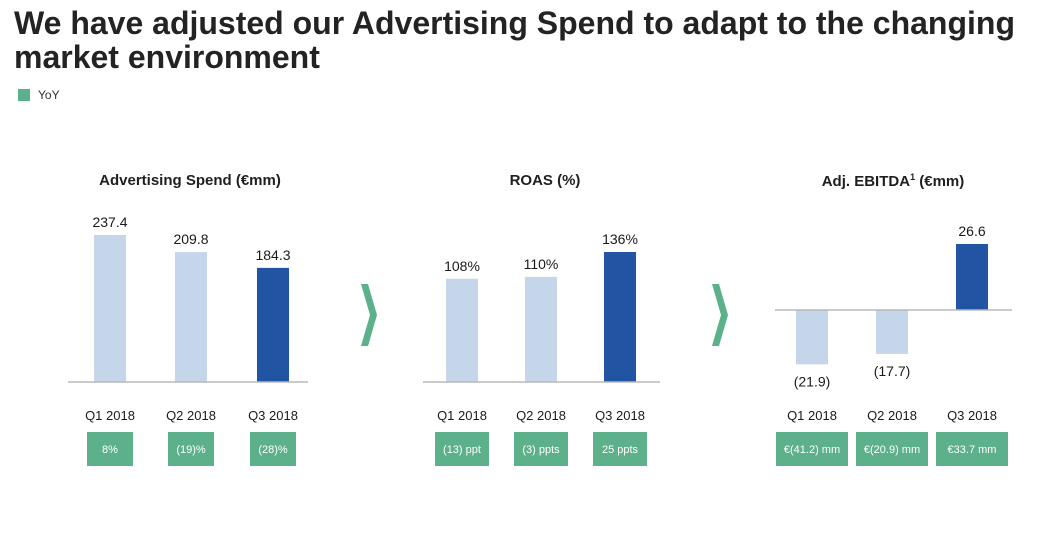  Describe the element at coordinates (971, 231) in the screenshot. I see `data-label: 26.6` at that location.